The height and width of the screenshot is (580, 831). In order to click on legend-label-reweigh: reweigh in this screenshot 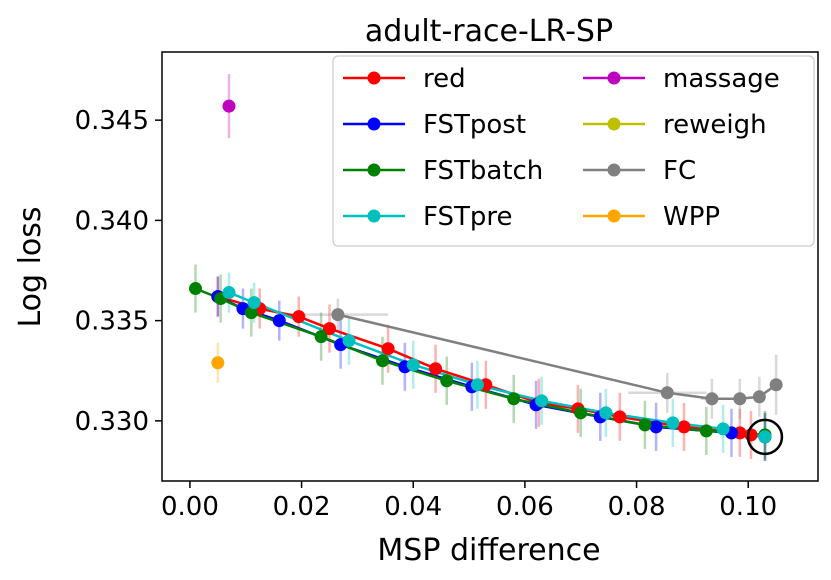, I will do `click(715, 125)`.